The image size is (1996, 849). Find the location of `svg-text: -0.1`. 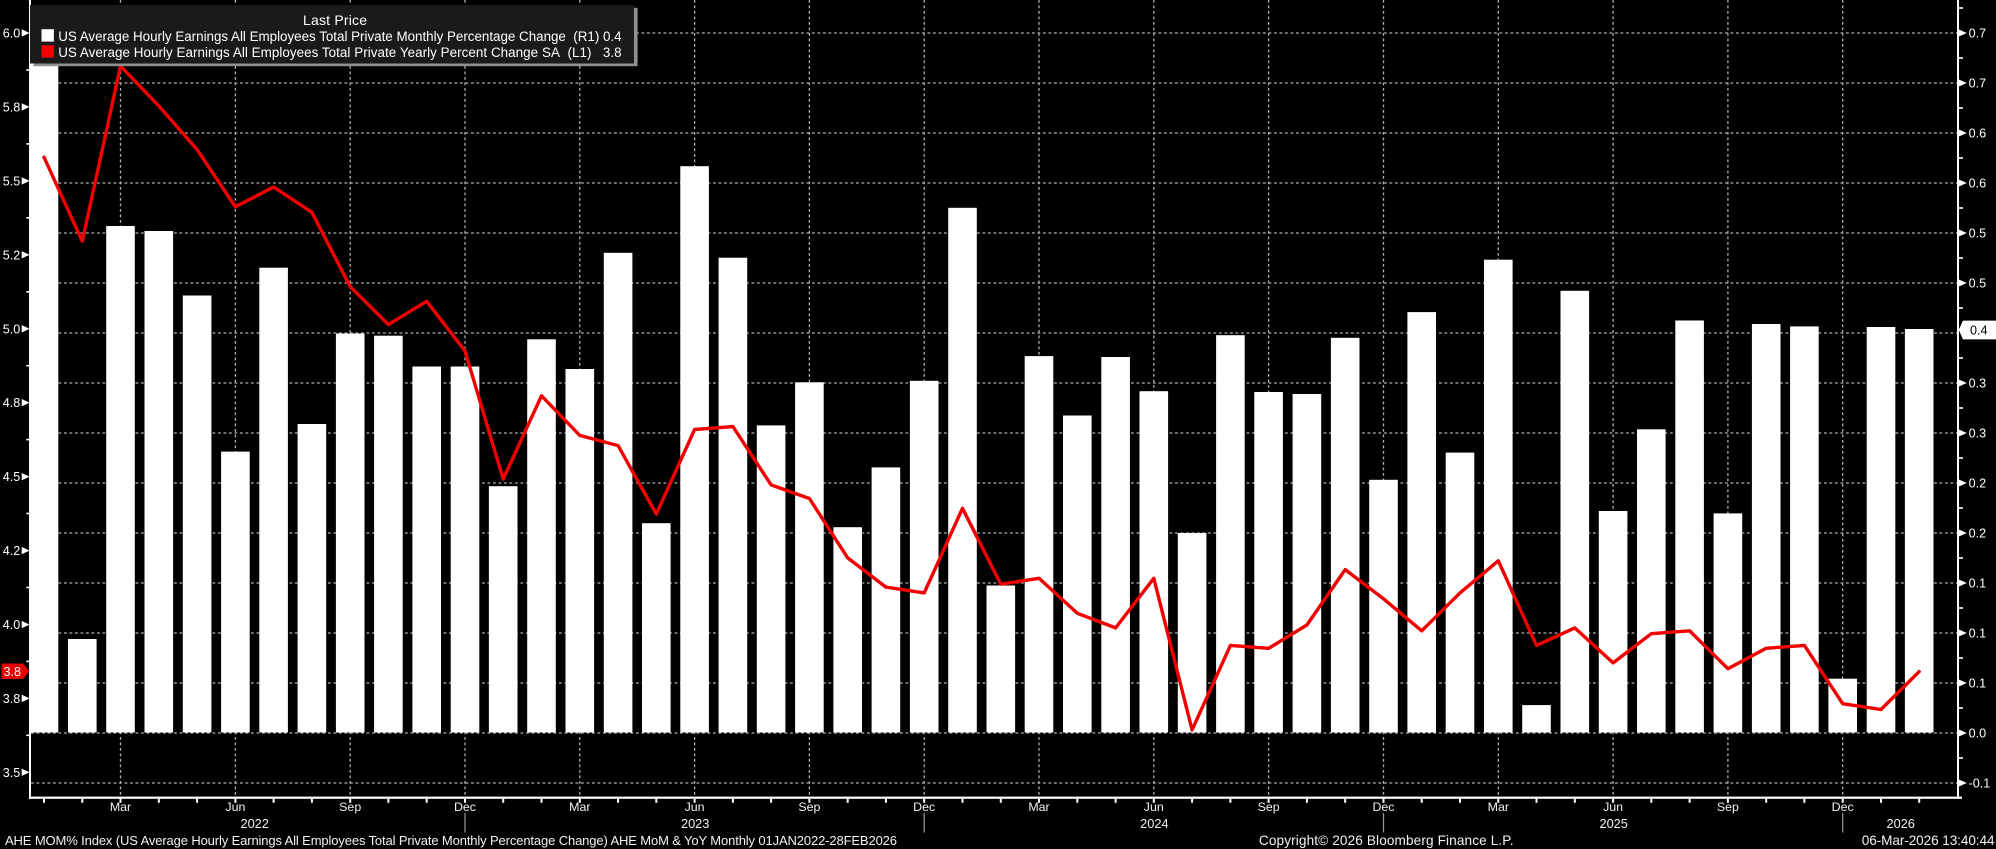

svg-text: -0.1 is located at coordinates (1980, 784).